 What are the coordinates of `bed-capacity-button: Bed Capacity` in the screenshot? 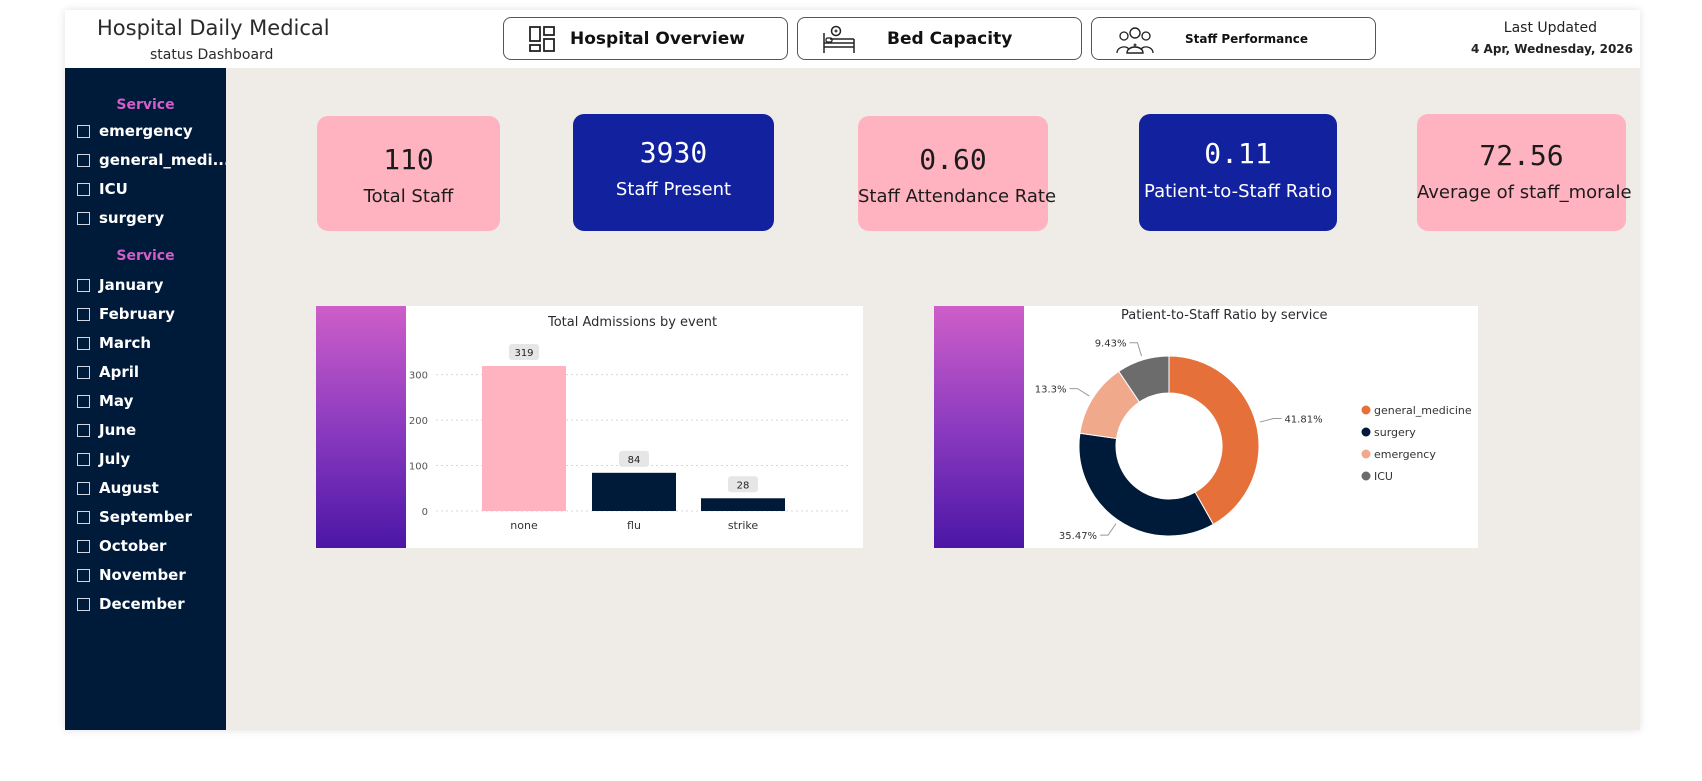 It's located at (939, 38).